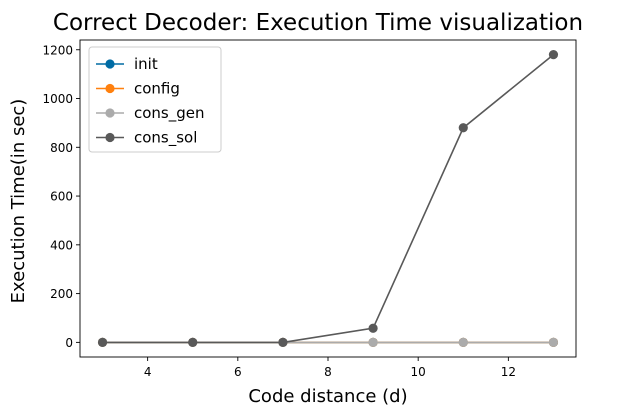  I want to click on x-tick-label: 6, so click(238, 372).